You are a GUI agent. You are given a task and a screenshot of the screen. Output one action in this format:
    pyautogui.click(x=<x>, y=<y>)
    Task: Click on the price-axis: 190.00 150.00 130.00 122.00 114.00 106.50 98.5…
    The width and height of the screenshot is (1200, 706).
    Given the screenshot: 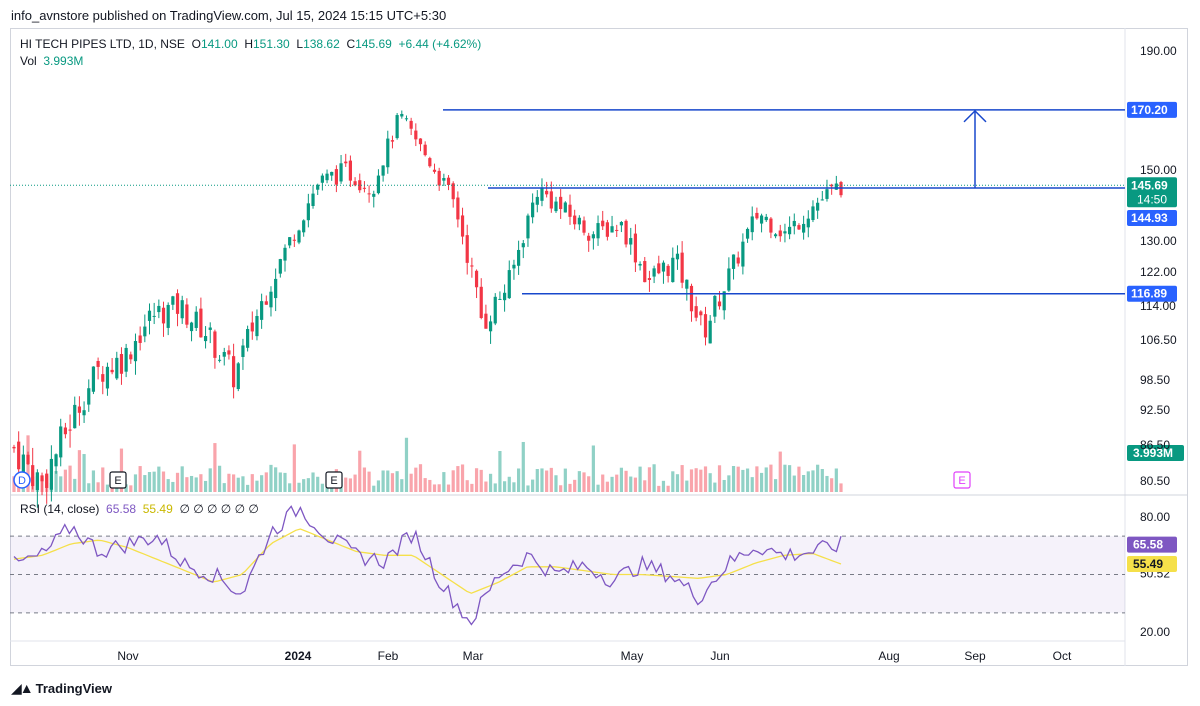 What is the action you would take?
    pyautogui.click(x=1158, y=266)
    